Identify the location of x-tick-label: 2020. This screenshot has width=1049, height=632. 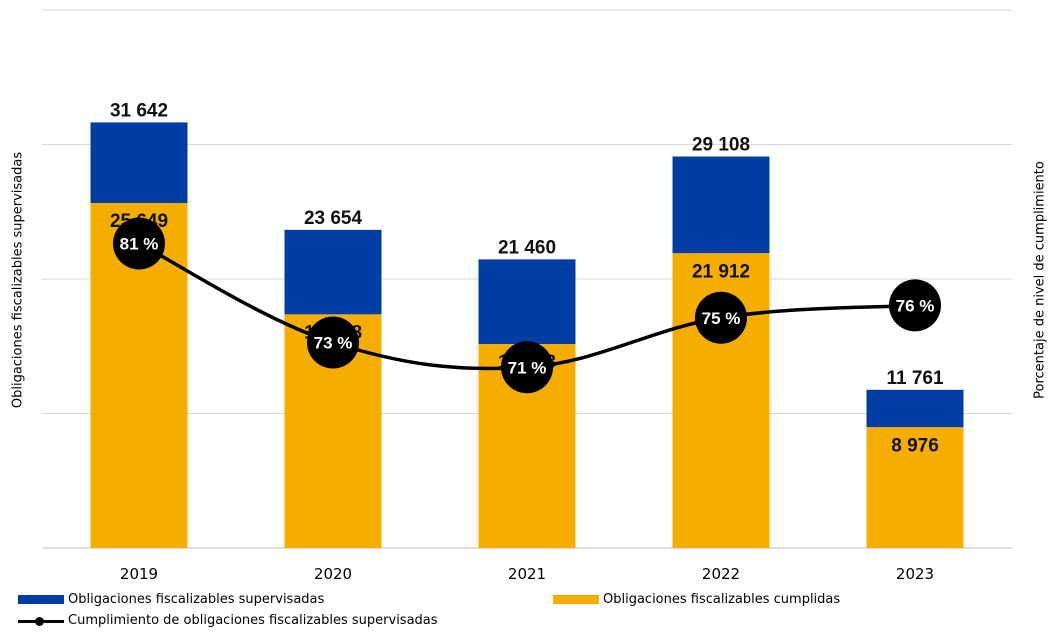
(333, 574).